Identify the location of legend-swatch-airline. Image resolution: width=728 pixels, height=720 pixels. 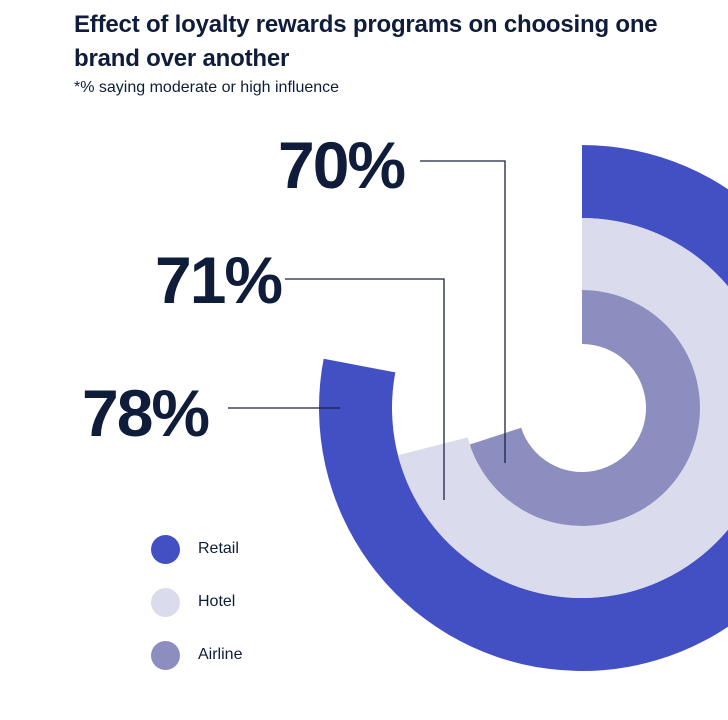
(165, 655).